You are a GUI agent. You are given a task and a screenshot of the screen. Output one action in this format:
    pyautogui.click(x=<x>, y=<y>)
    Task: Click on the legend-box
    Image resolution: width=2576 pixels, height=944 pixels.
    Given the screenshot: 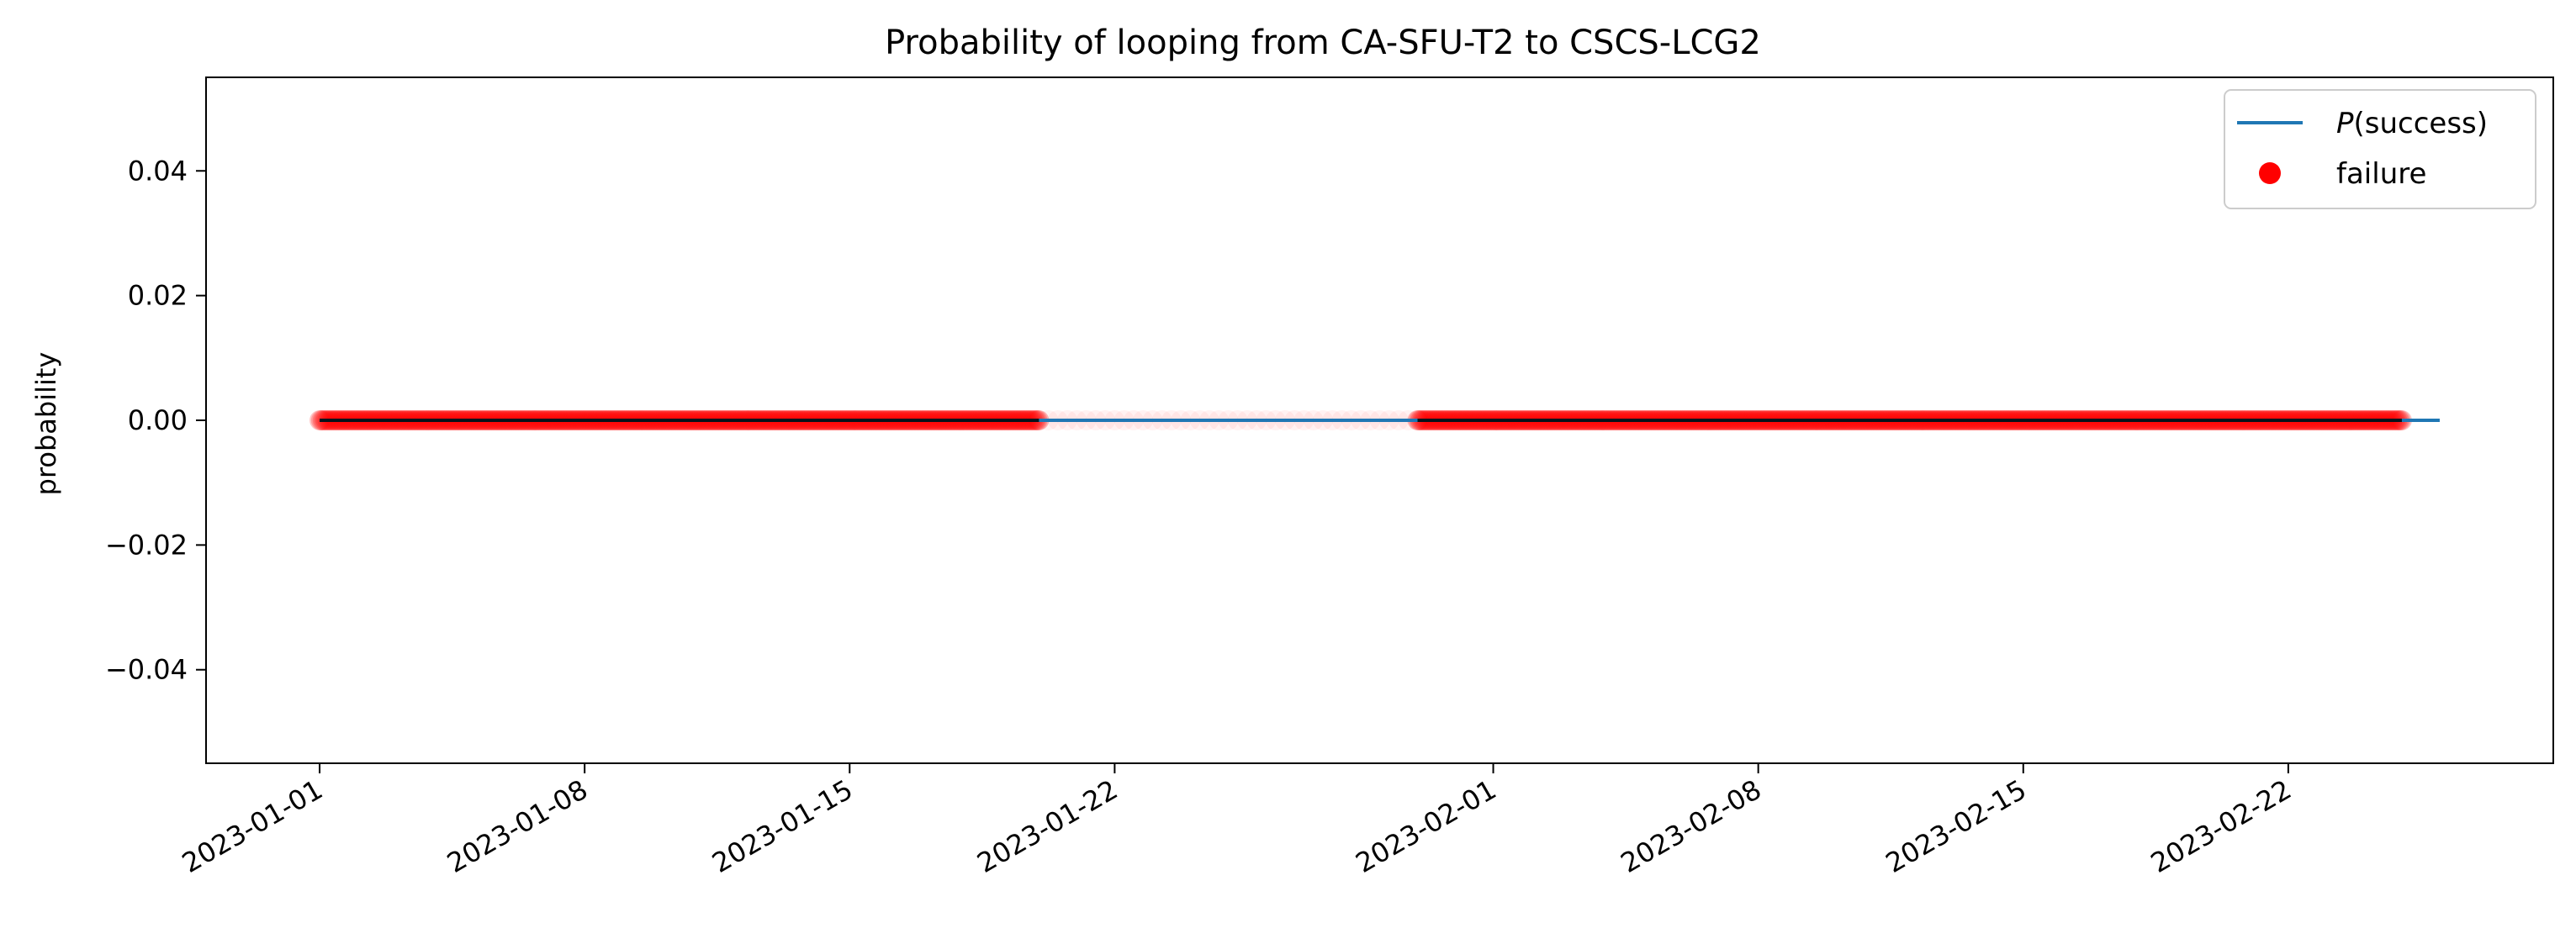 What is the action you would take?
    pyautogui.click(x=2380, y=149)
    